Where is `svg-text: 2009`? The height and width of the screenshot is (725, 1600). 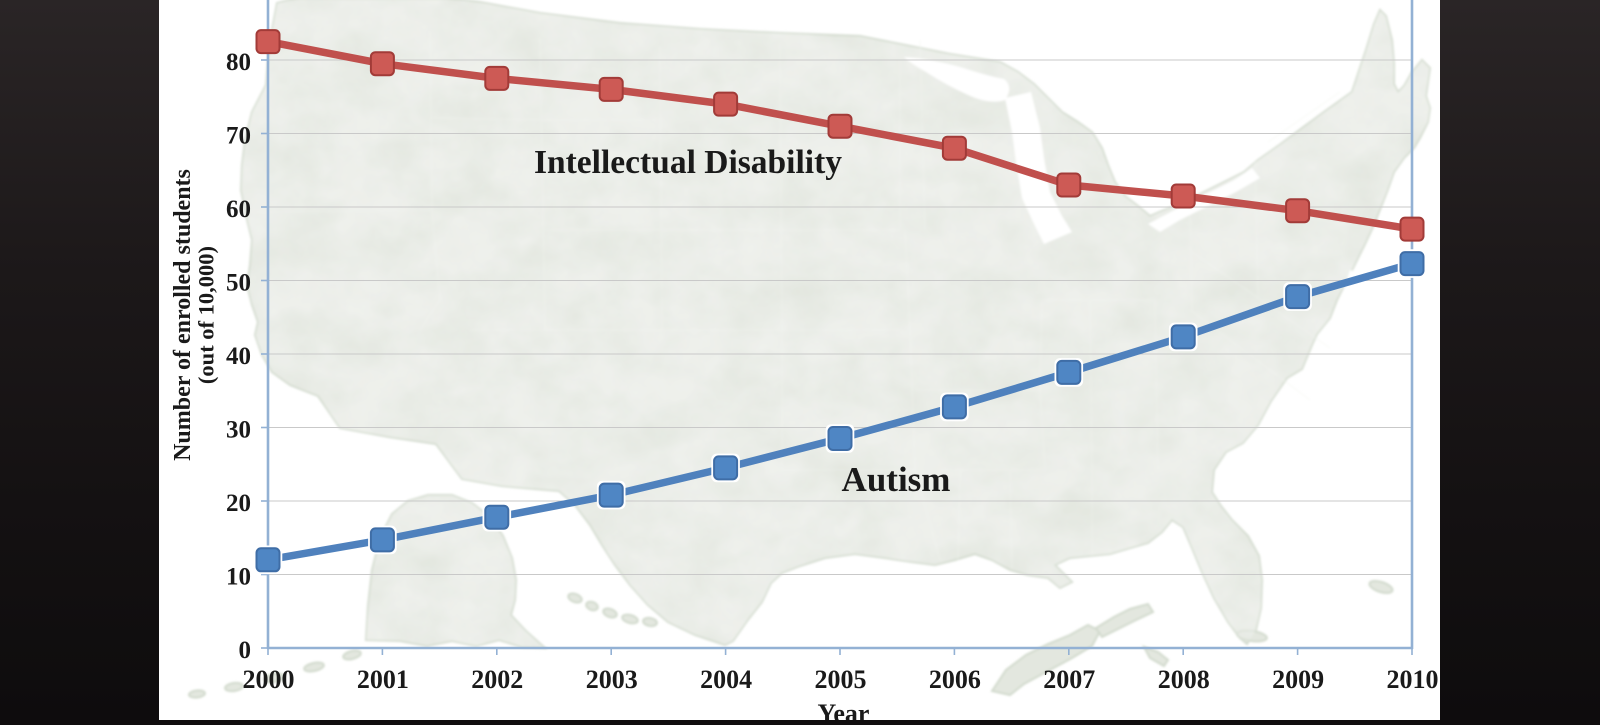 svg-text: 2009 is located at coordinates (1298, 679).